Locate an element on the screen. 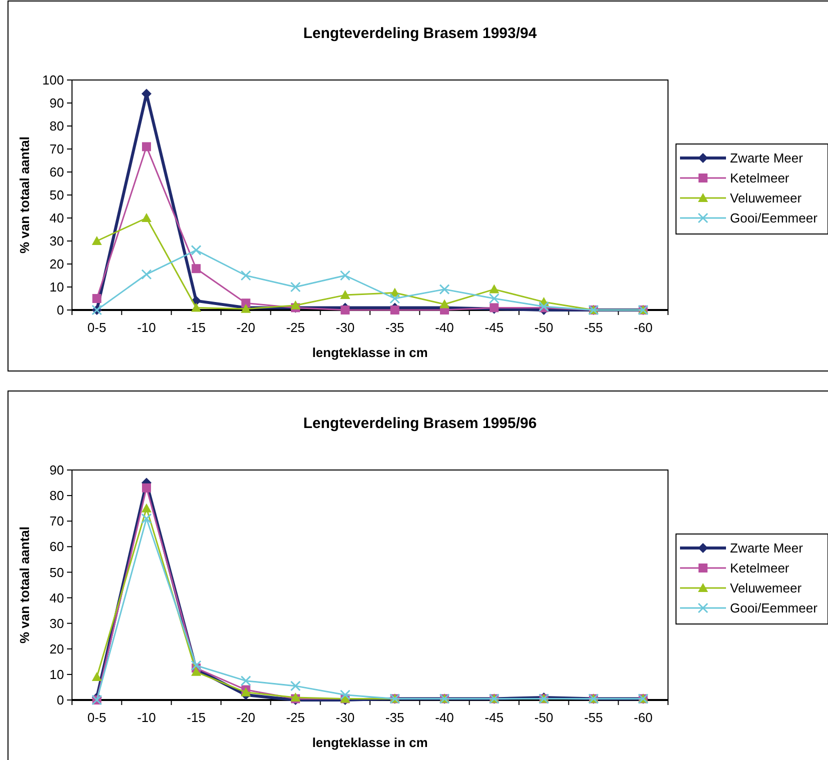 The height and width of the screenshot is (760, 828). chart-title: Lengteverdeling Brasem 1993/94 is located at coordinates (420, 33).